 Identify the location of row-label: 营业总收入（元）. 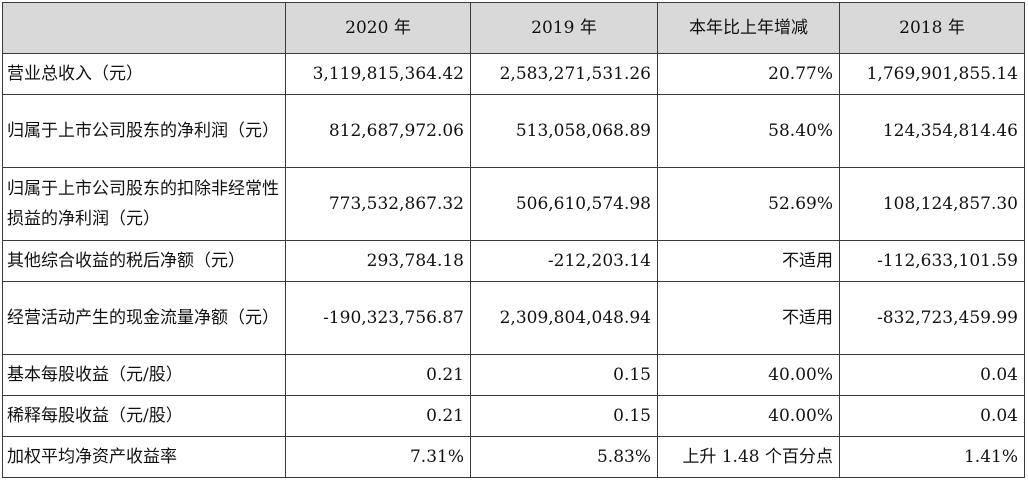
(144, 74).